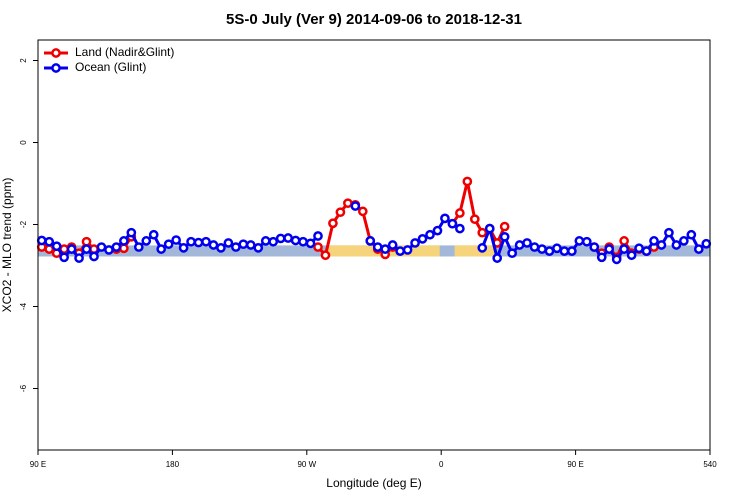  Describe the element at coordinates (23, 224) in the screenshot. I see `y-tick-label: -2` at that location.